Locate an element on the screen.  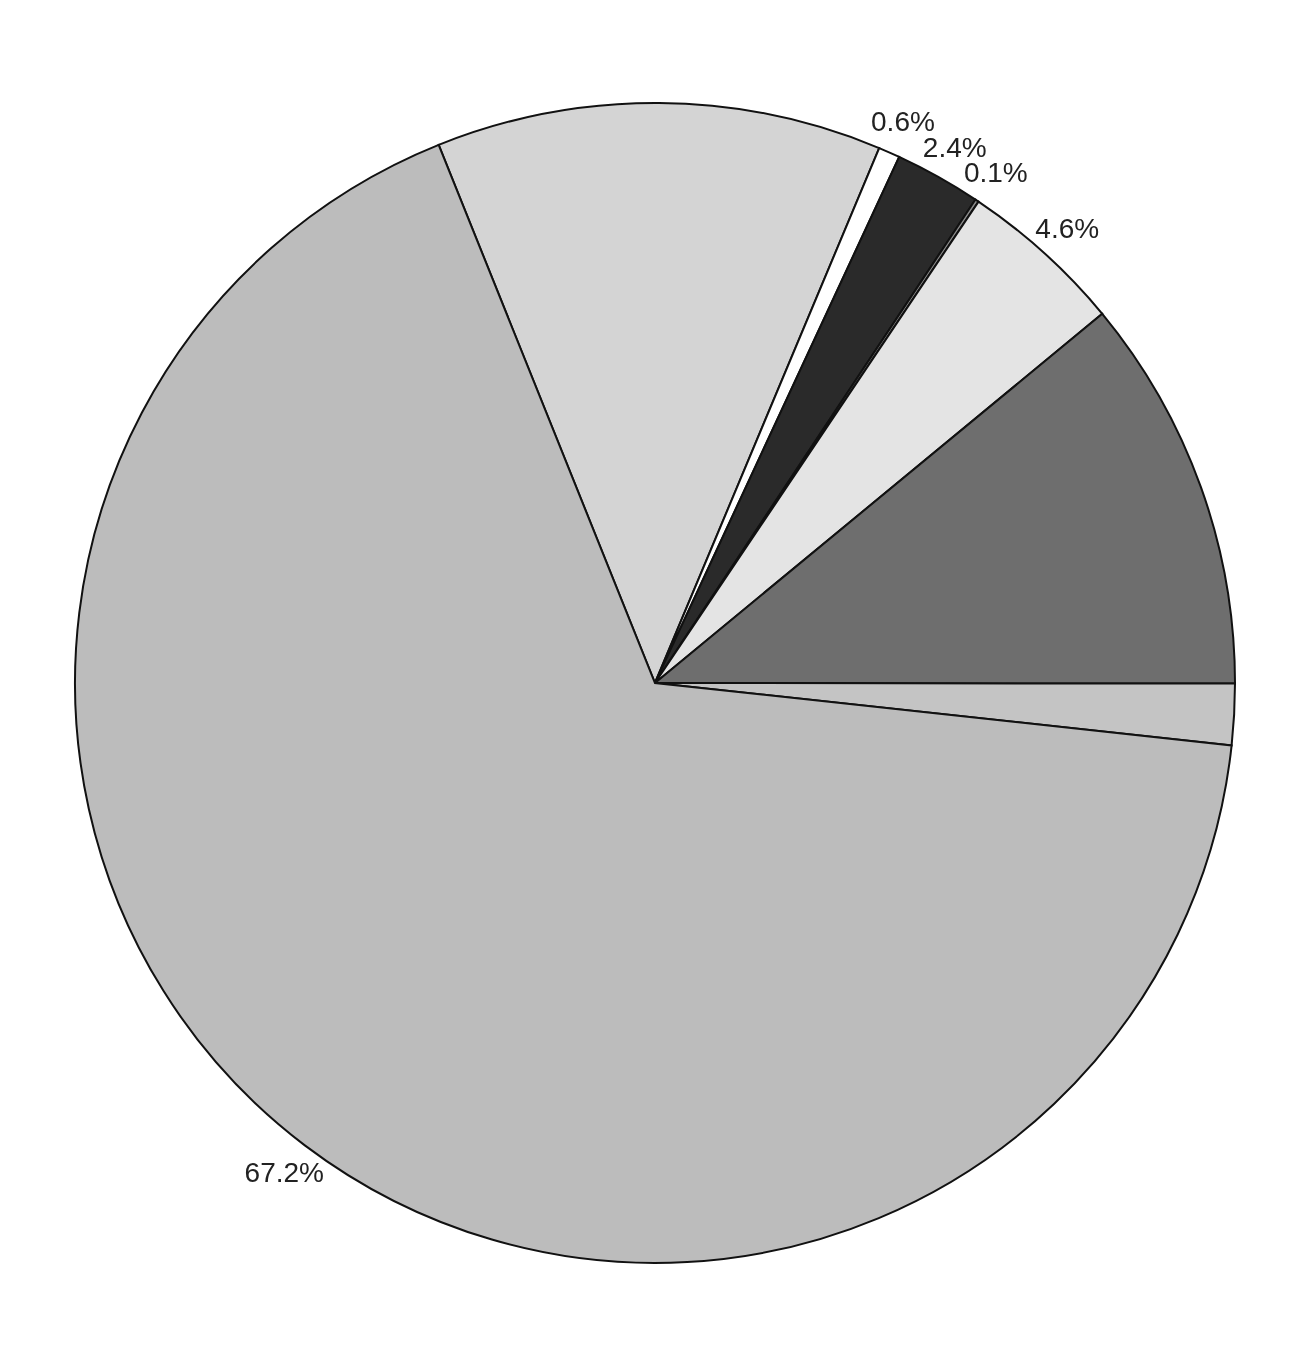
data-label: 4.6% is located at coordinates (1067, 228).